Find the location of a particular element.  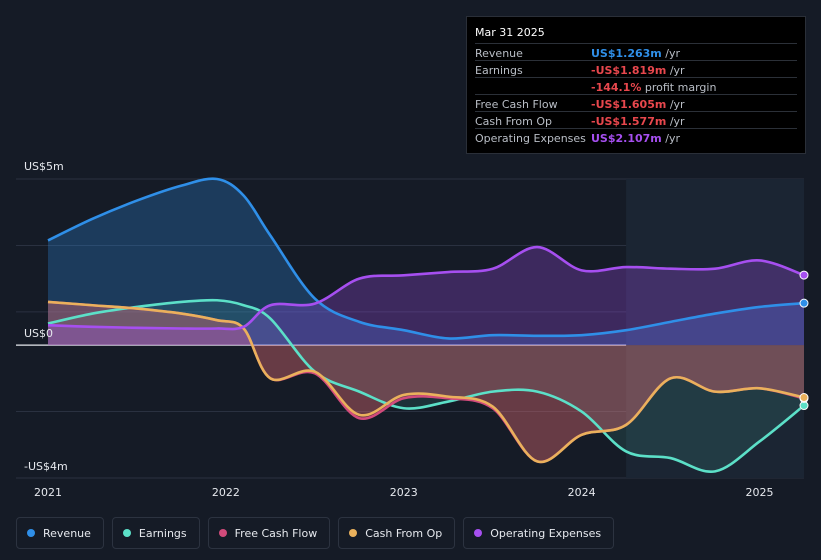

legend-item-earnings: Earnings is located at coordinates (155, 533).